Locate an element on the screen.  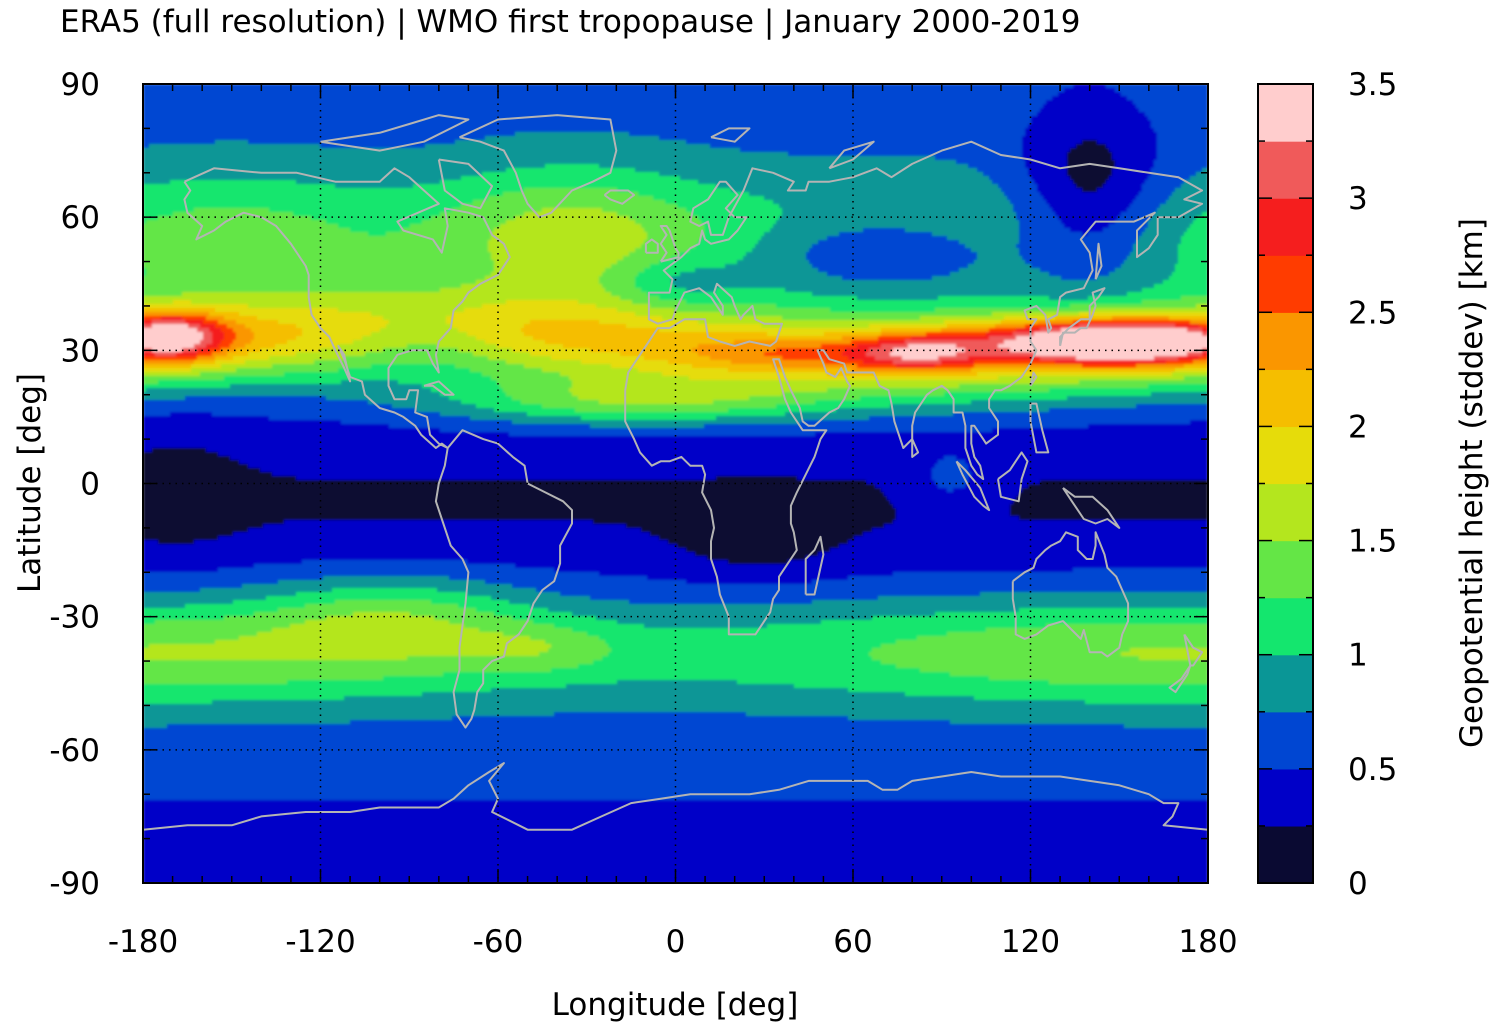
coastline-arctic-islands is located at coordinates (395, 133).